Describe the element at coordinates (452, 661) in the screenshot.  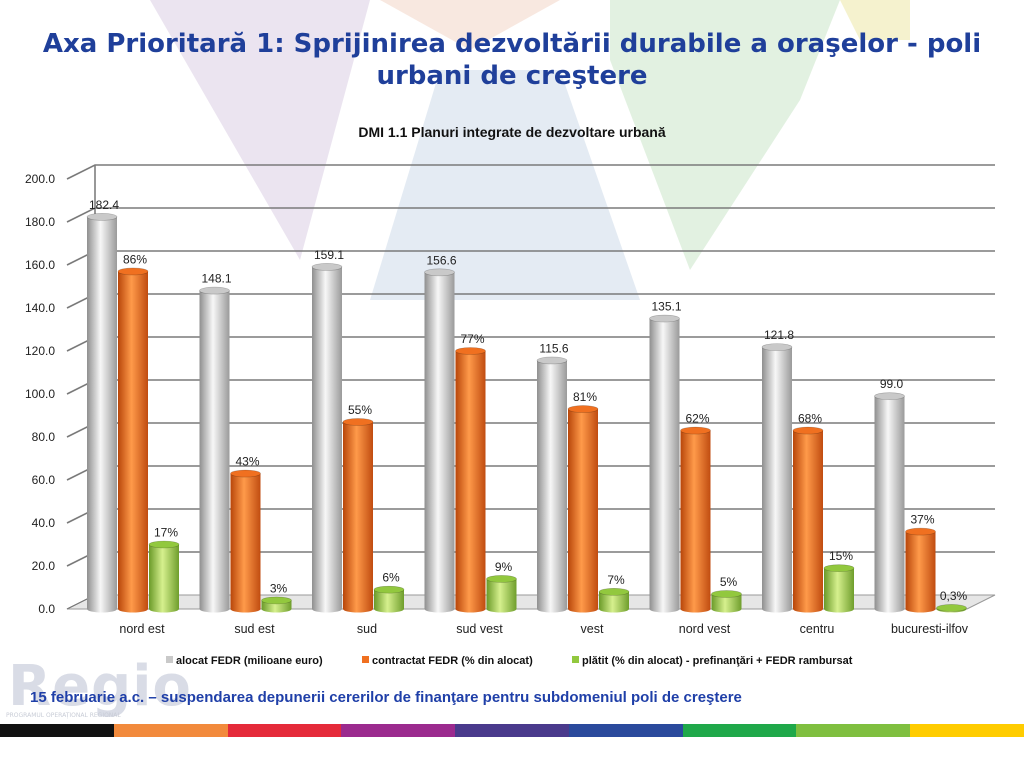
I see `legend-label: contractat FEDR (% din alocat)` at that location.